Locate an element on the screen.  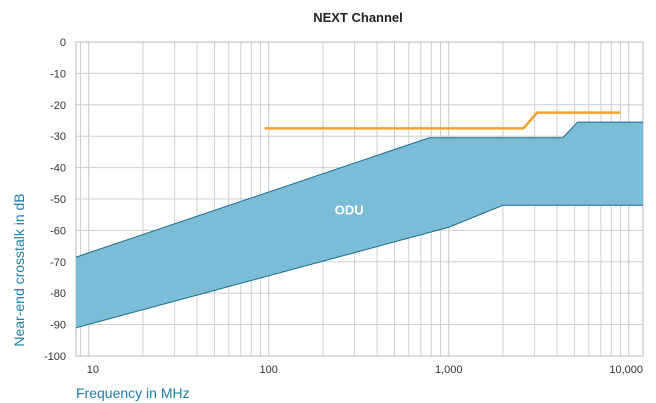
x-tick-label: 10,000 is located at coordinates (626, 370).